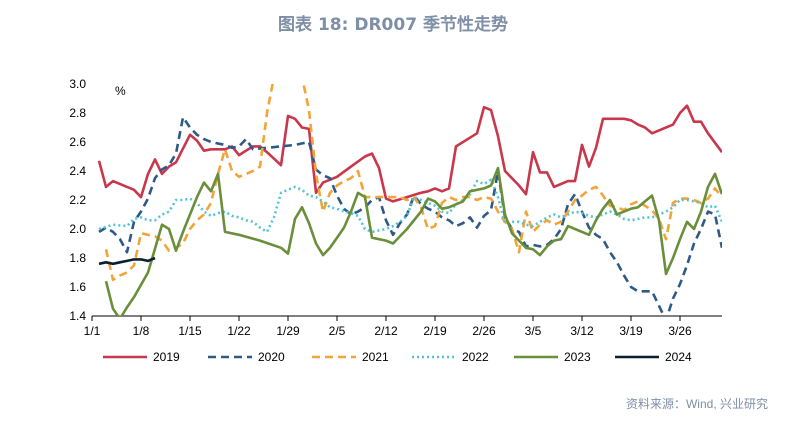 The image size is (787, 427). Describe the element at coordinates (680, 331) in the screenshot. I see `x-tick-label: 3/26` at that location.